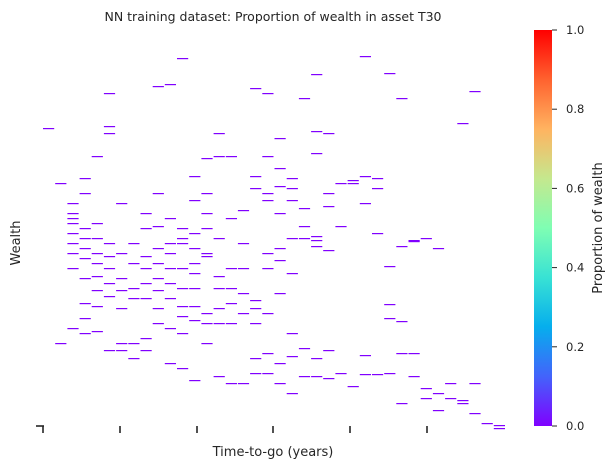 This screenshot has height=469, width=616. I want to click on colorbar-tick-label: 0.0, so click(575, 426).